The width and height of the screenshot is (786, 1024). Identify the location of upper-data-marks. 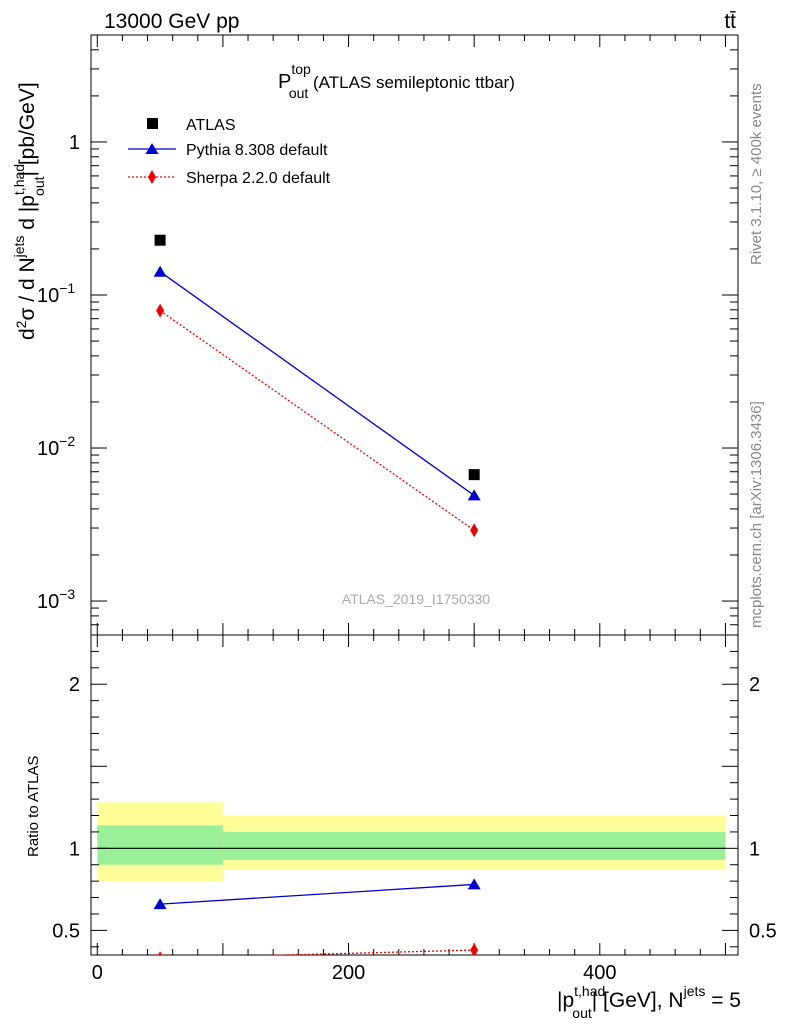
(317, 386).